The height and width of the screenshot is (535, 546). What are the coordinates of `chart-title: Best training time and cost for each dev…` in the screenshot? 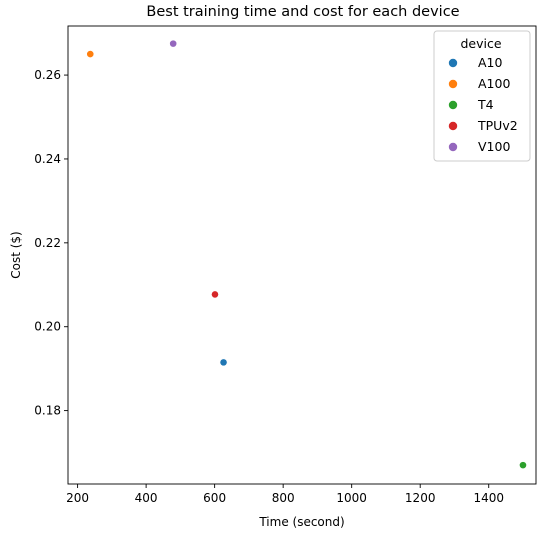 It's located at (302, 12).